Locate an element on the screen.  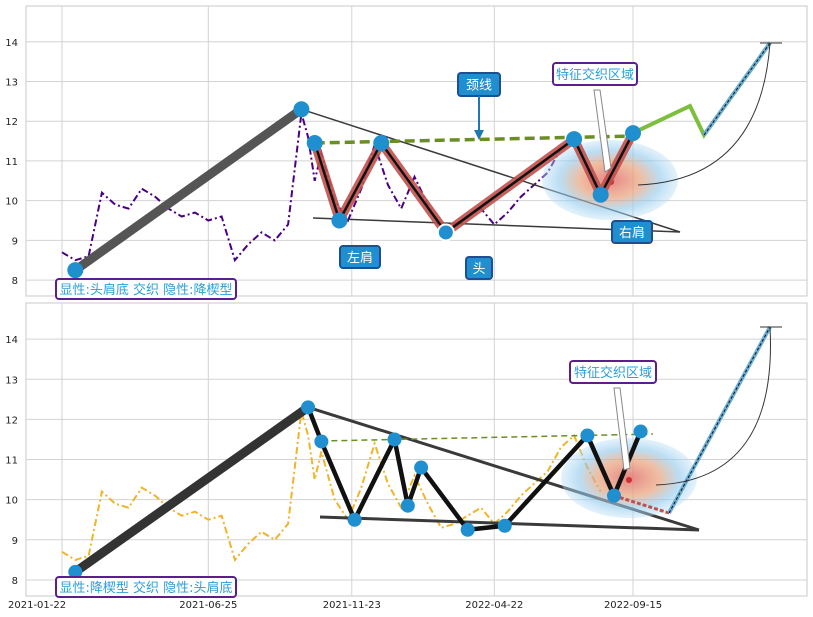
right-shoulder-label-box is located at coordinates (632, 232).